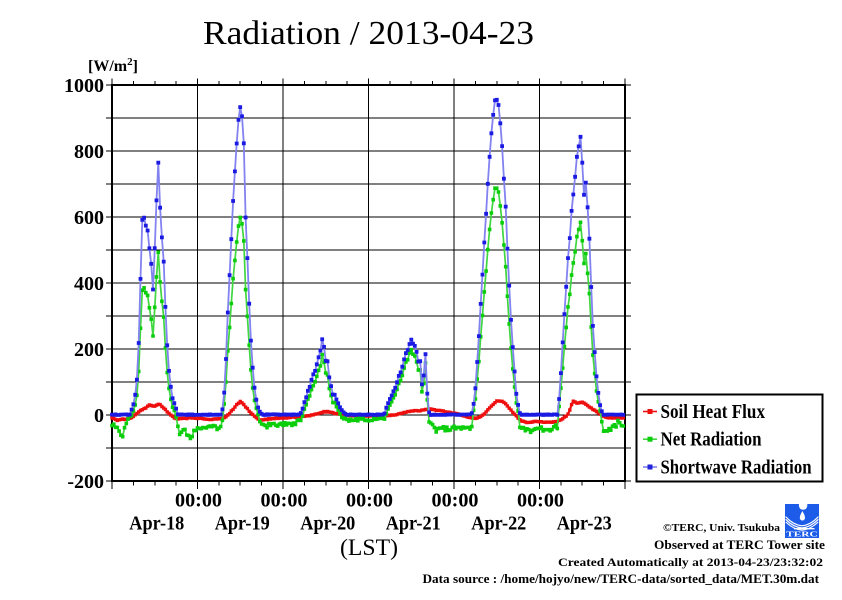  I want to click on svg-text: 1000, so click(84, 86).